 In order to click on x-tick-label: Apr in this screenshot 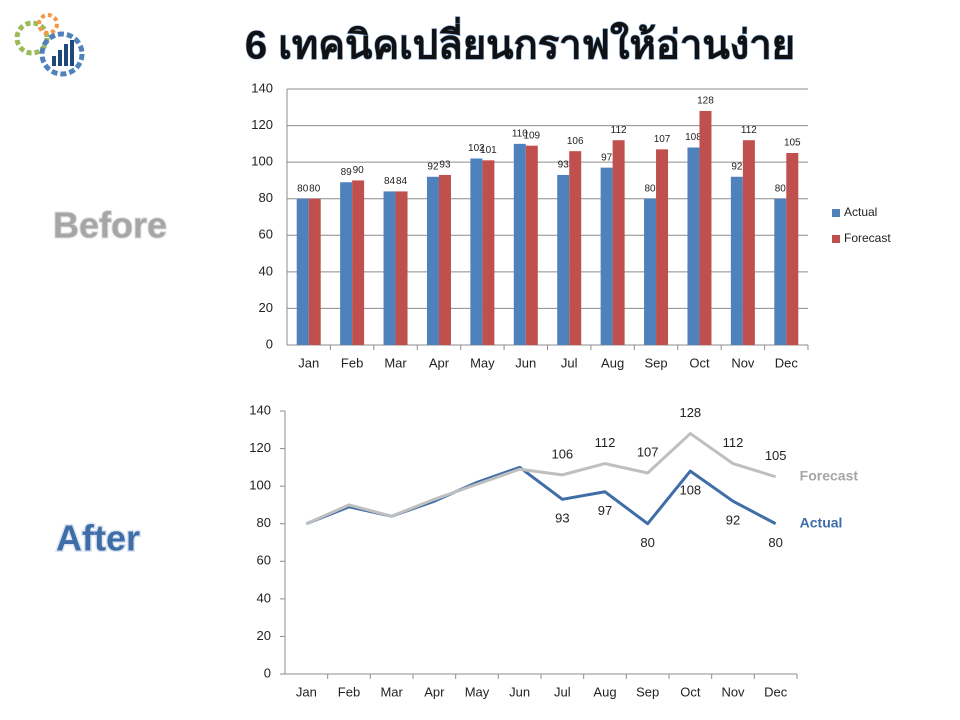, I will do `click(439, 362)`.